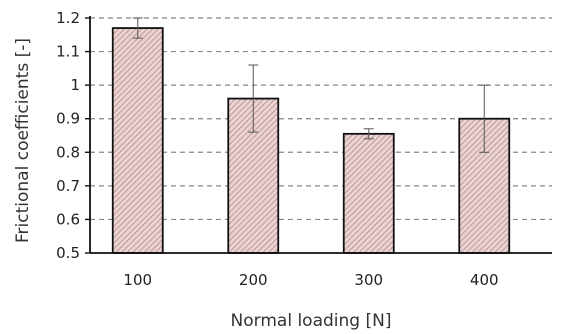  What do you see at coordinates (68, 186) in the screenshot?
I see `y-tick-label: 0.7` at bounding box center [68, 186].